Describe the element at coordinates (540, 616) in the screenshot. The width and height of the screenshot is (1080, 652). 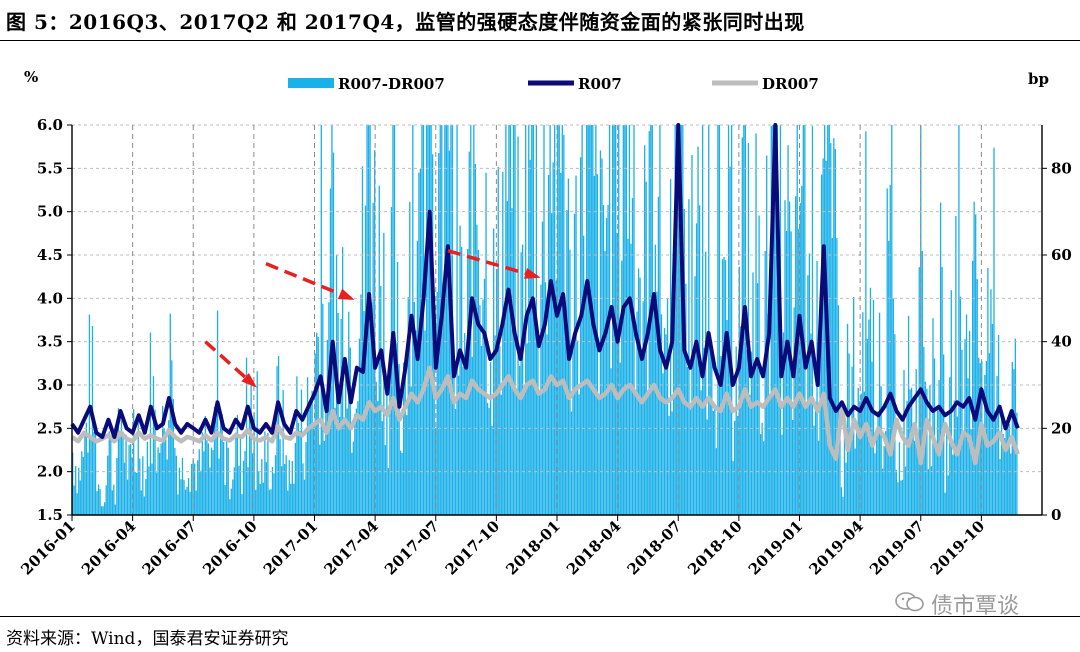
I see `source-divider` at that location.